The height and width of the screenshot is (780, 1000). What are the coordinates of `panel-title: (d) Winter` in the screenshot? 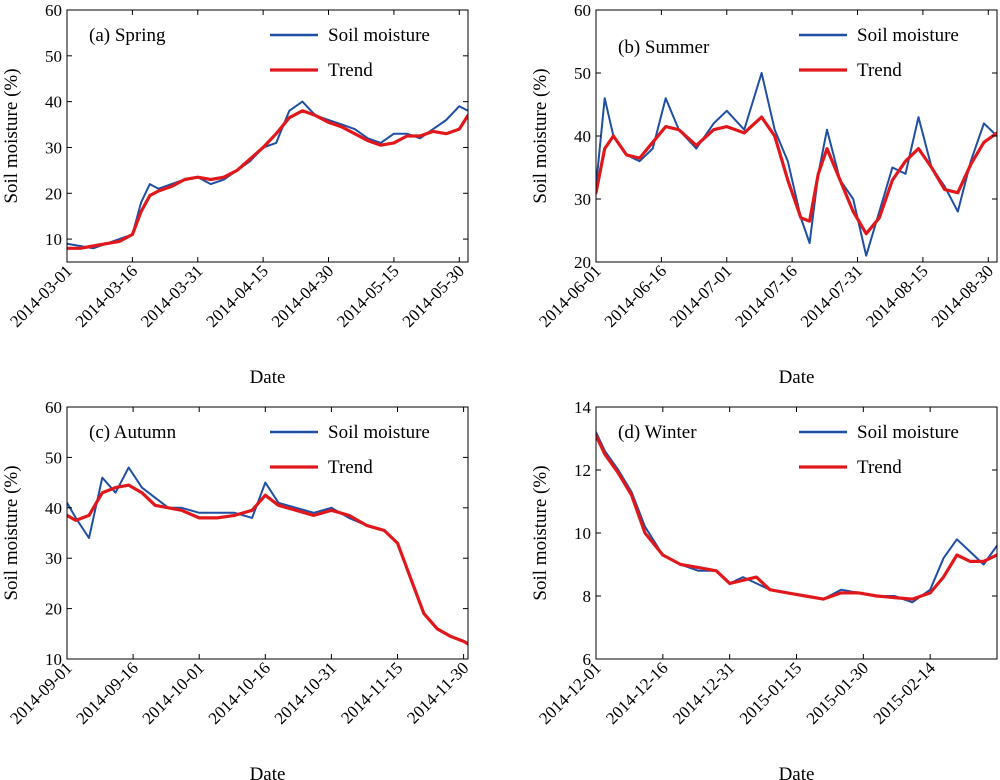 It's located at (657, 432).